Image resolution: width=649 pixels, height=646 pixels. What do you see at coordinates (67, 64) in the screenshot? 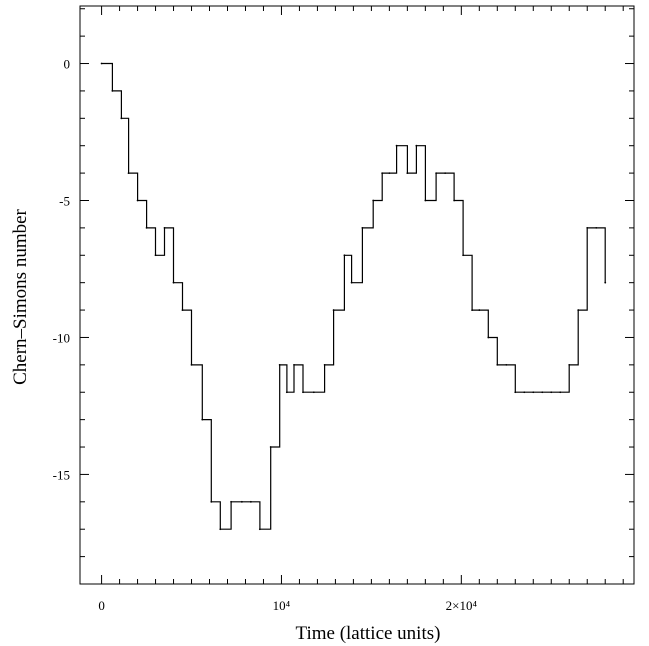
I see `y-tick-label: 0` at bounding box center [67, 64].